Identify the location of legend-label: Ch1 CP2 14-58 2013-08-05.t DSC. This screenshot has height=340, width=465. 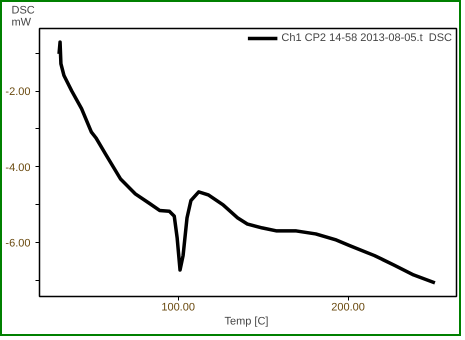
(366, 38).